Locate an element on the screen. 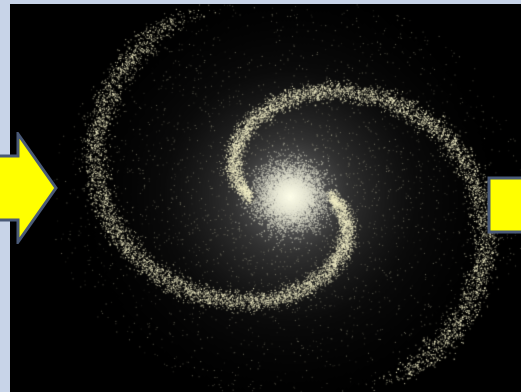 The width and height of the screenshot is (521, 392). arrow-right-icon is located at coordinates (504, 205).